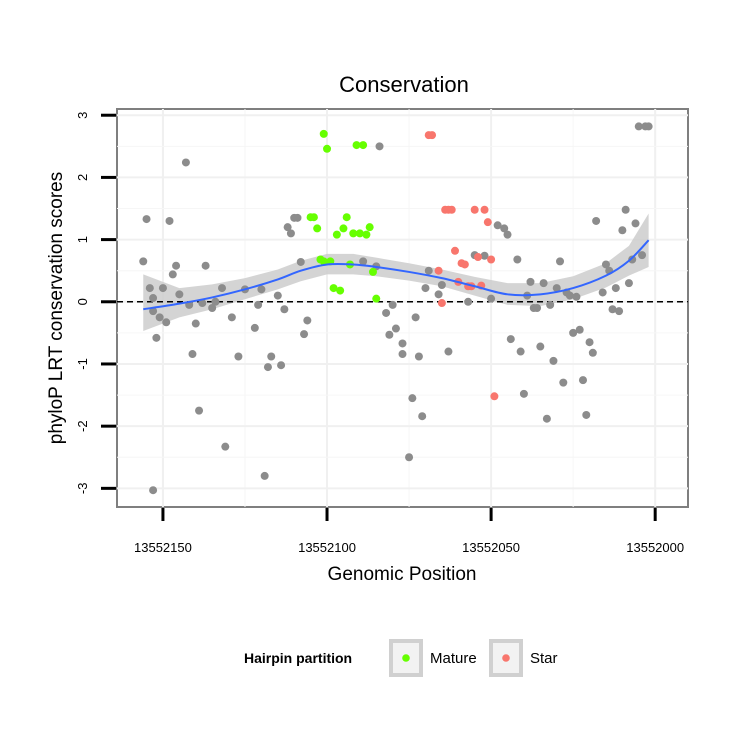 The image size is (750, 750). Describe the element at coordinates (655, 547) in the screenshot. I see `x-tick-label: 13552000` at that location.